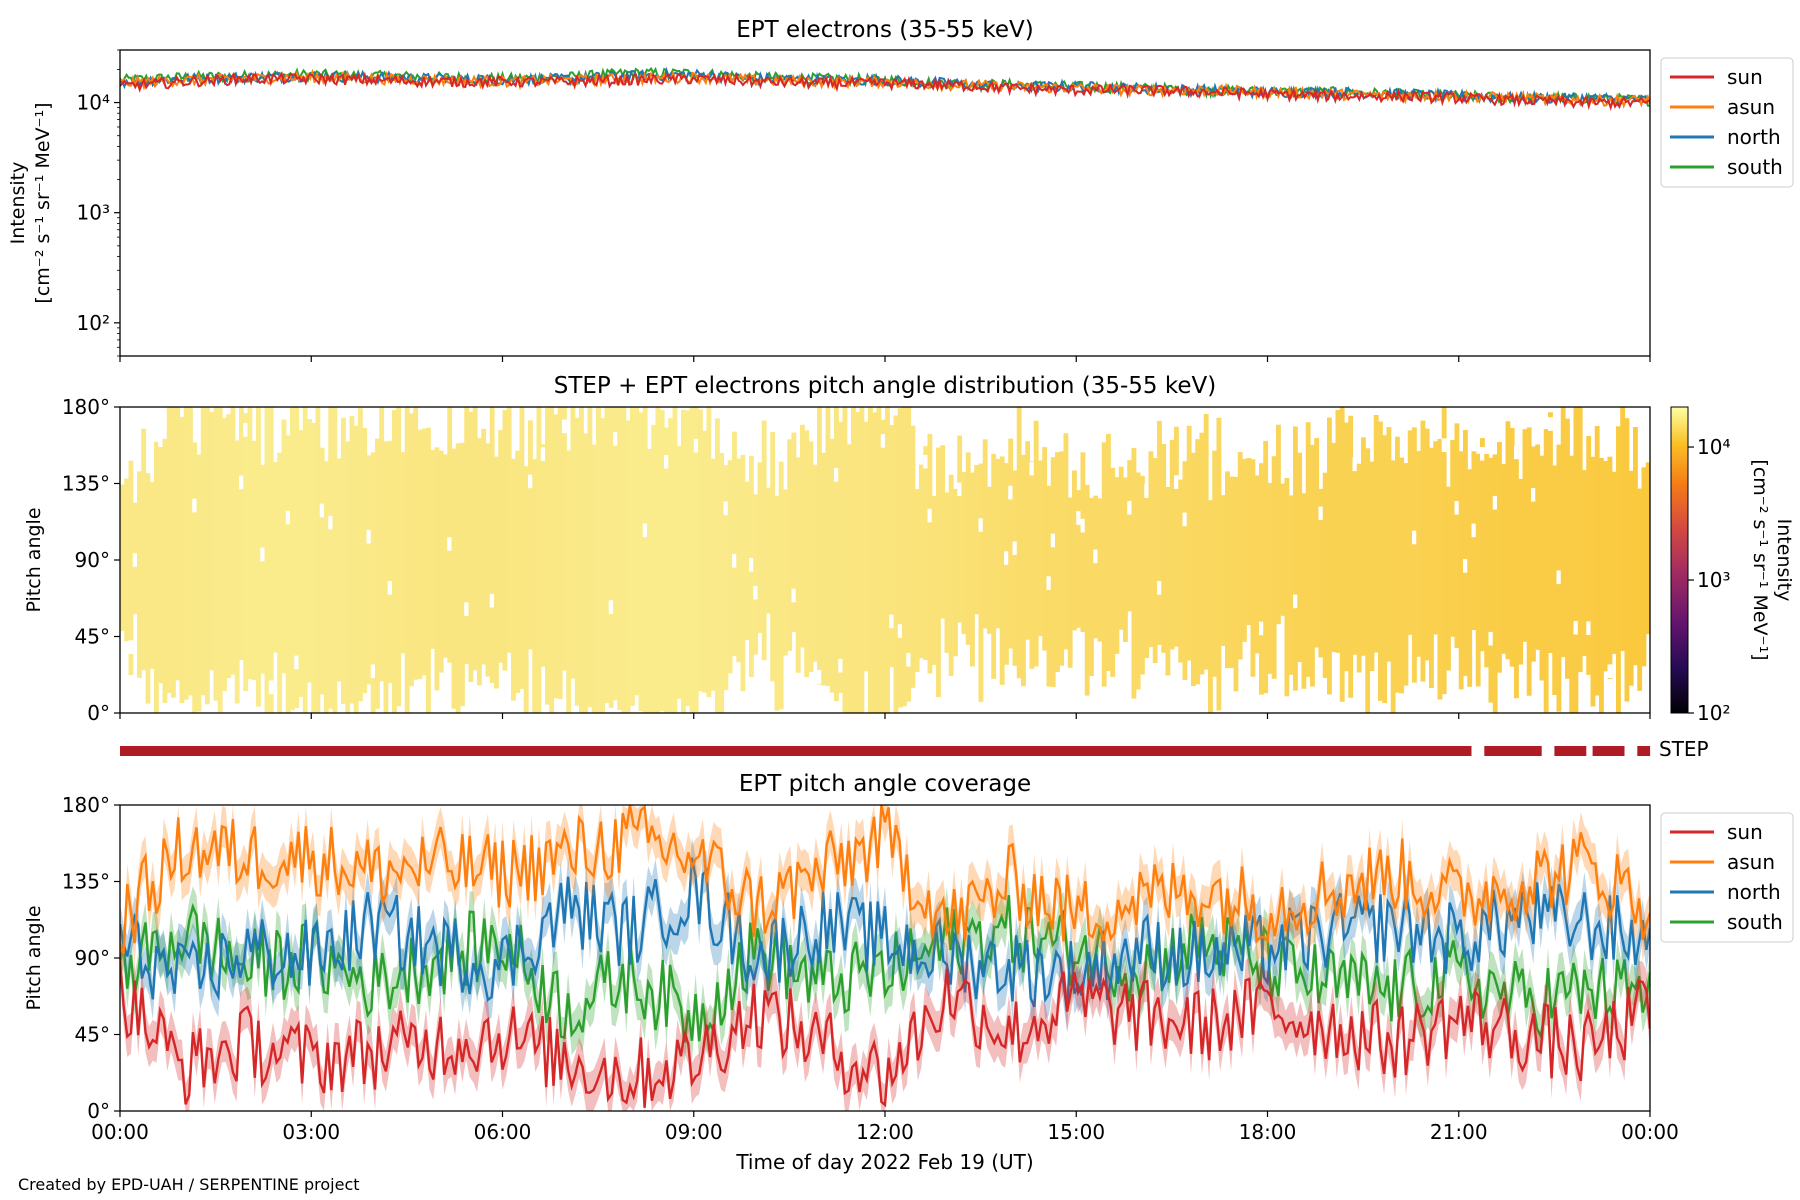 This screenshot has width=1800, height=1200. Describe the element at coordinates (1679, 560) in the screenshot. I see `colorbar` at that location.